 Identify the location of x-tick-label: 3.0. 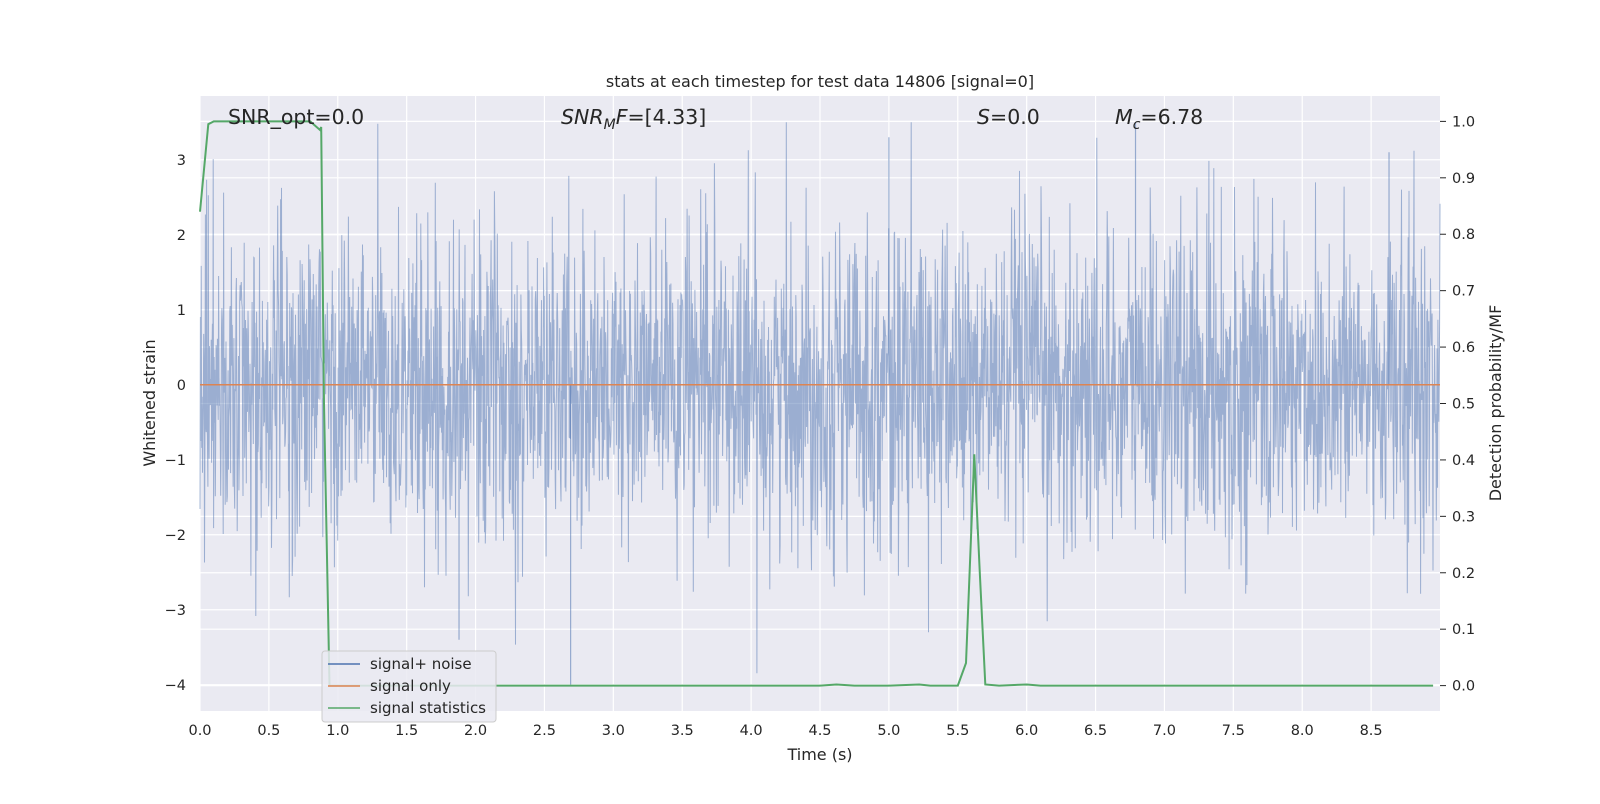
(613, 731).